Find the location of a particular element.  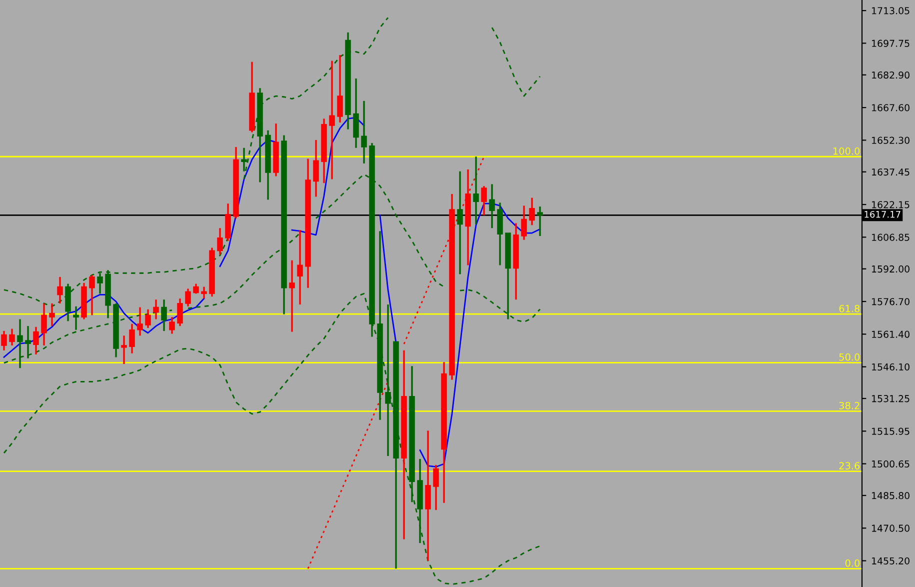

y-tick-label: 1682.90 is located at coordinates (891, 75).